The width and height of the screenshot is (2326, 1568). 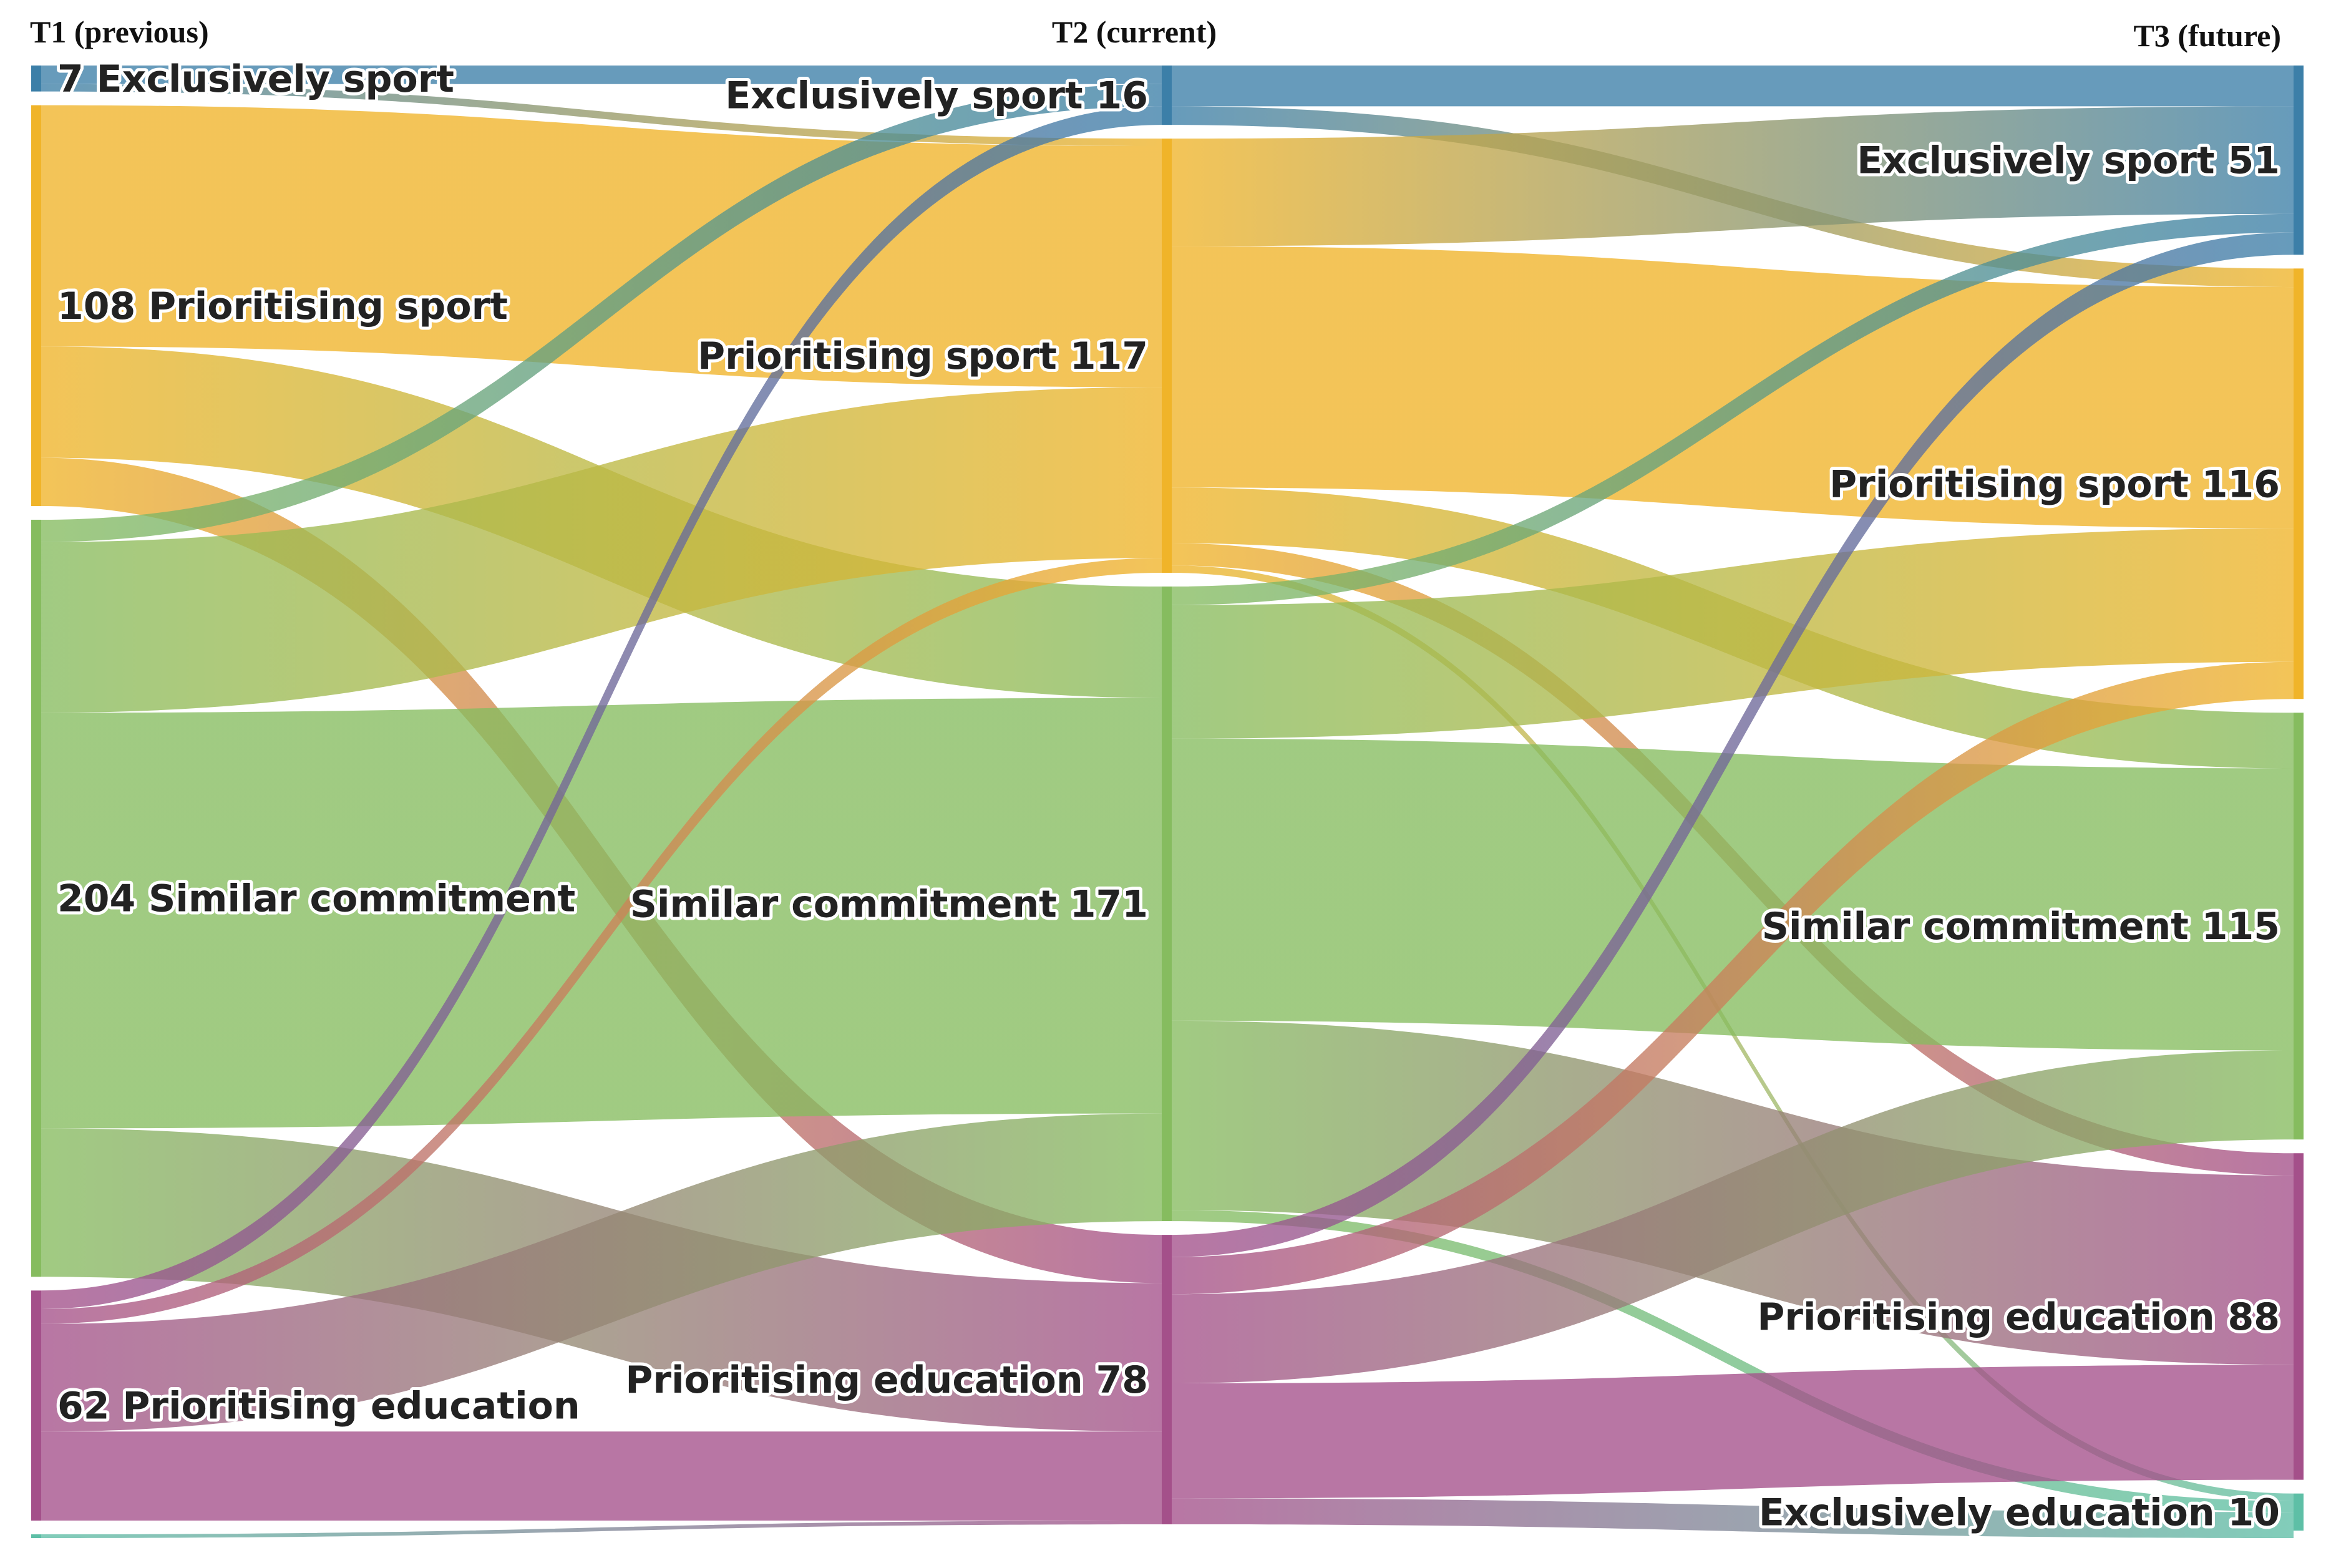 I want to click on label-t2_es: Exclusively sport 16, so click(x=936, y=96).